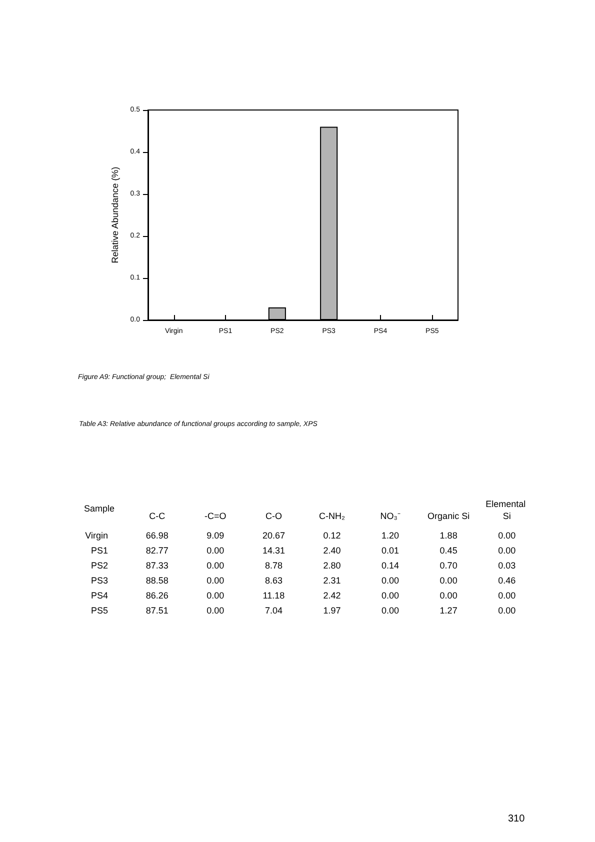  I want to click on x-tick-label: Elemental Si, so click(507, 510).